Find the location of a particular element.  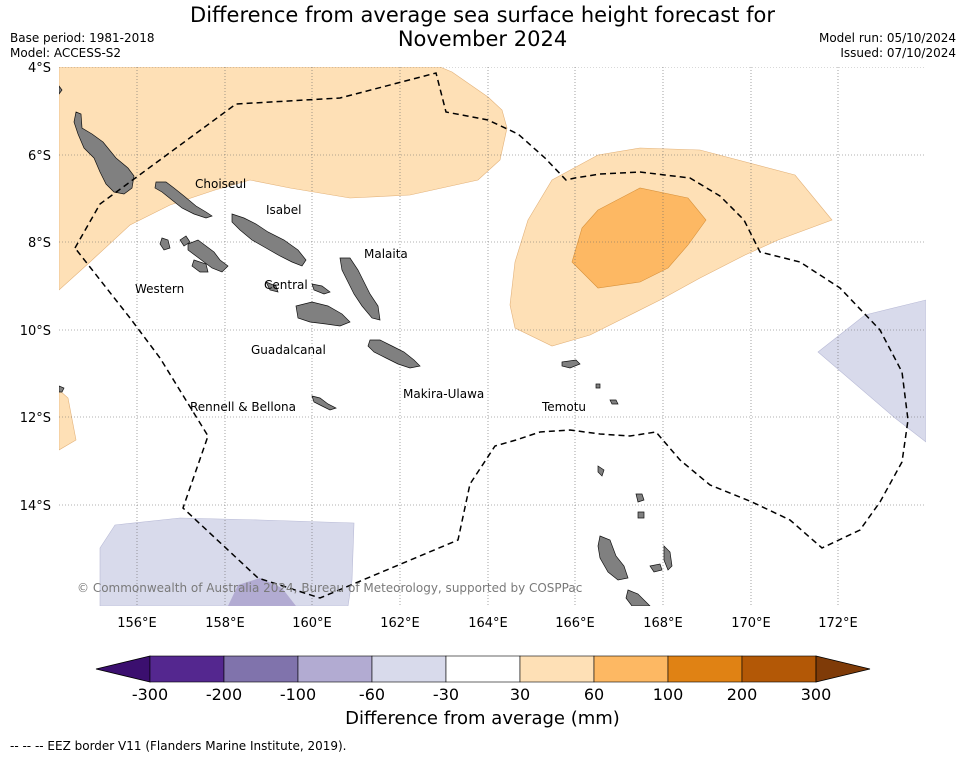

lat-tick-labels: 4°S 6°S 8°S 10°S 12°S 14°S is located at coordinates (35, 287).